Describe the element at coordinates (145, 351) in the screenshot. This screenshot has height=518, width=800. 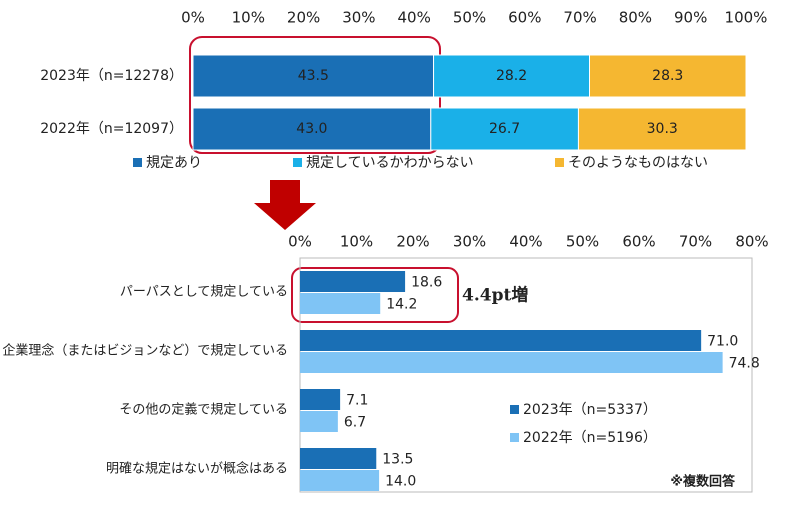
I see `y-tick-label: 企業理念（またはビジョンなど）で規定している` at that location.